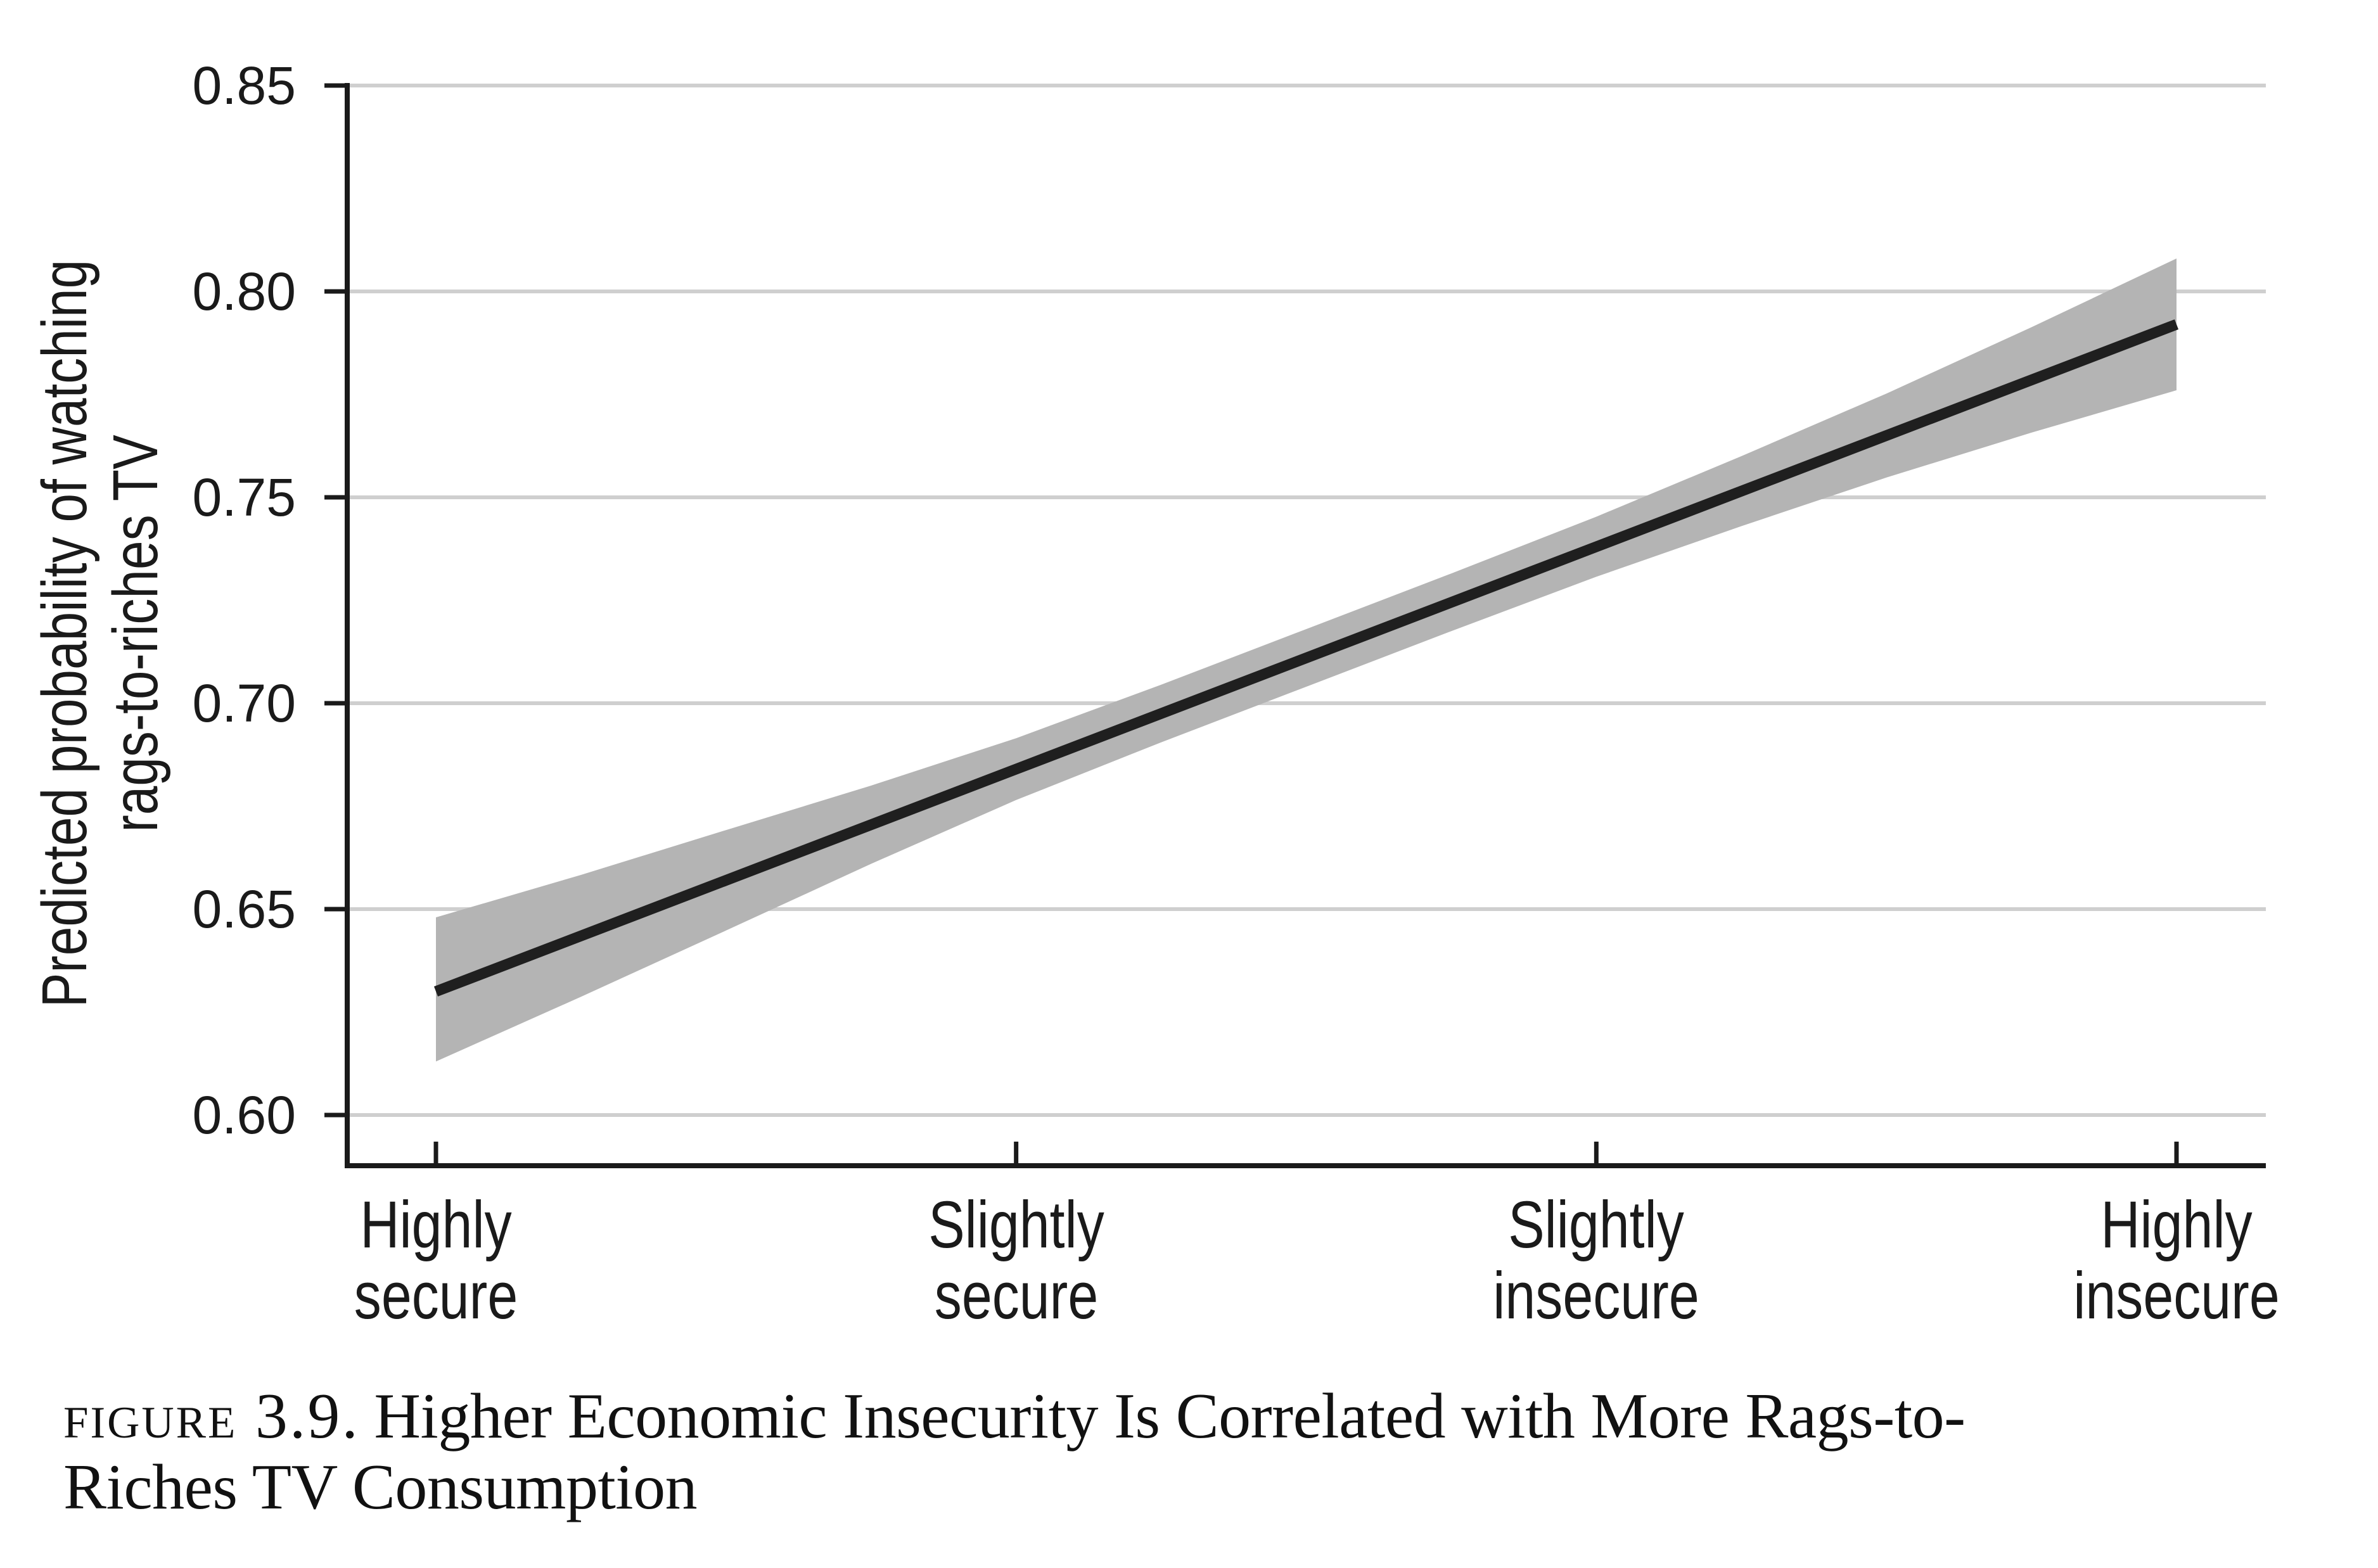  Describe the element at coordinates (245, 291) in the screenshot. I see `ytick-label: 0.80` at that location.